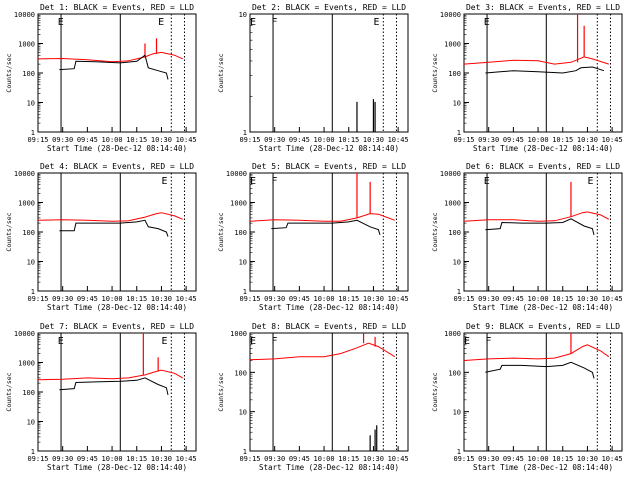  I want to click on panel-title: Det 7: BLACK = Events, RED = LLD, so click(117, 326).